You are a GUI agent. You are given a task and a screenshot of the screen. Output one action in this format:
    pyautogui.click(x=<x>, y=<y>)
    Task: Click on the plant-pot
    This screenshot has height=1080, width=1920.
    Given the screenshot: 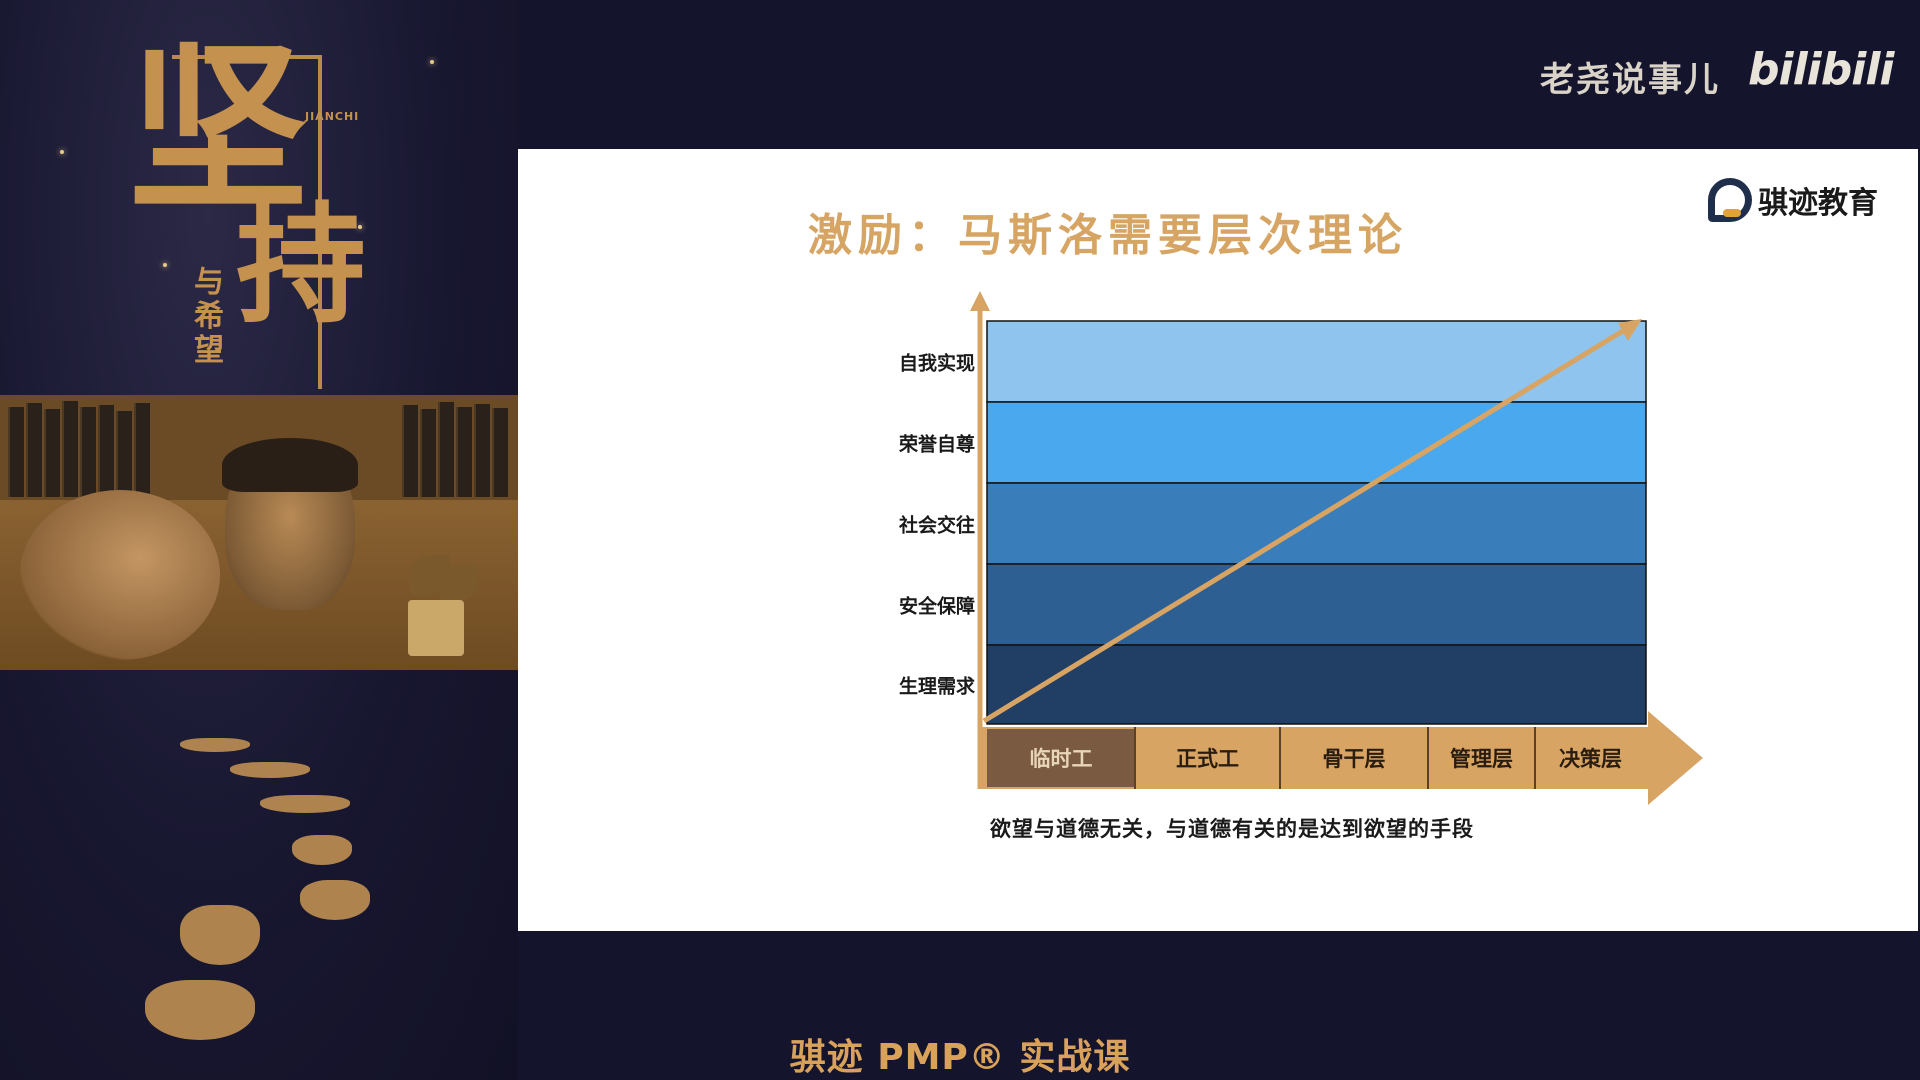 What is the action you would take?
    pyautogui.click(x=436, y=628)
    